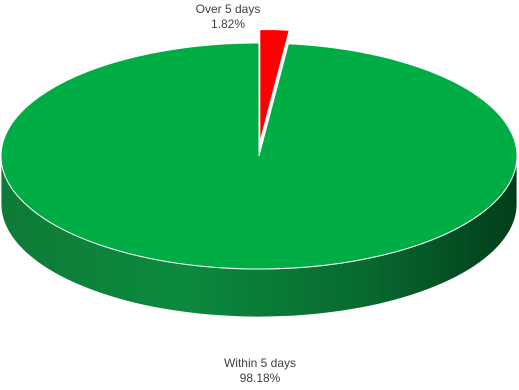  I want to click on slice-label-within-5-days: Within 5 days 98.18%, so click(260, 371).